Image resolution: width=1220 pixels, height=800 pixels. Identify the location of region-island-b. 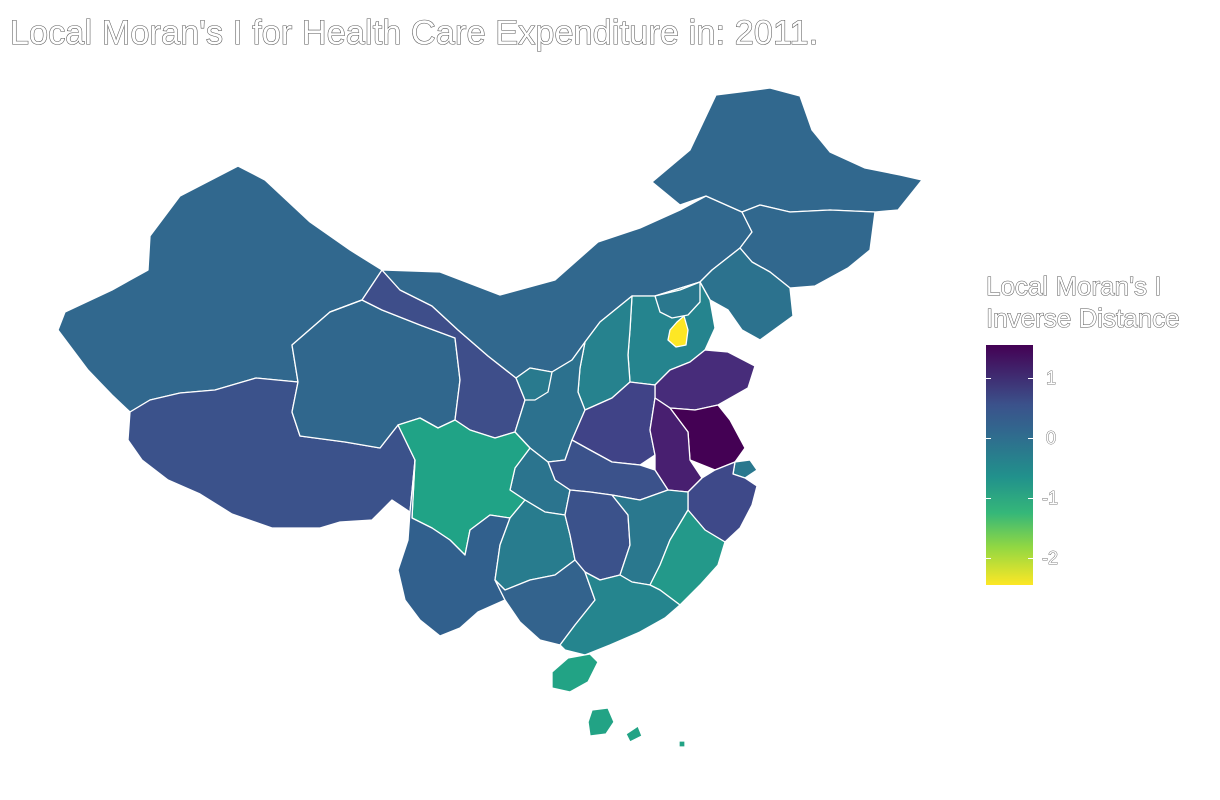
(682, 744).